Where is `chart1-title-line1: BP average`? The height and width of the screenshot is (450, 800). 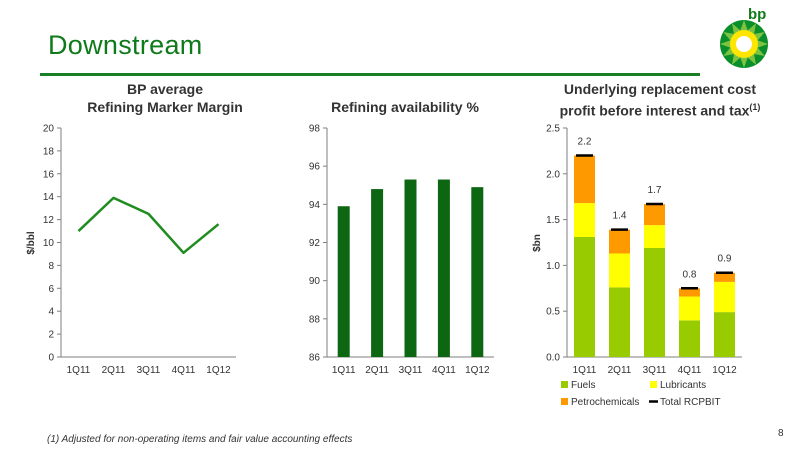 chart1-title-line1: BP average is located at coordinates (164, 89).